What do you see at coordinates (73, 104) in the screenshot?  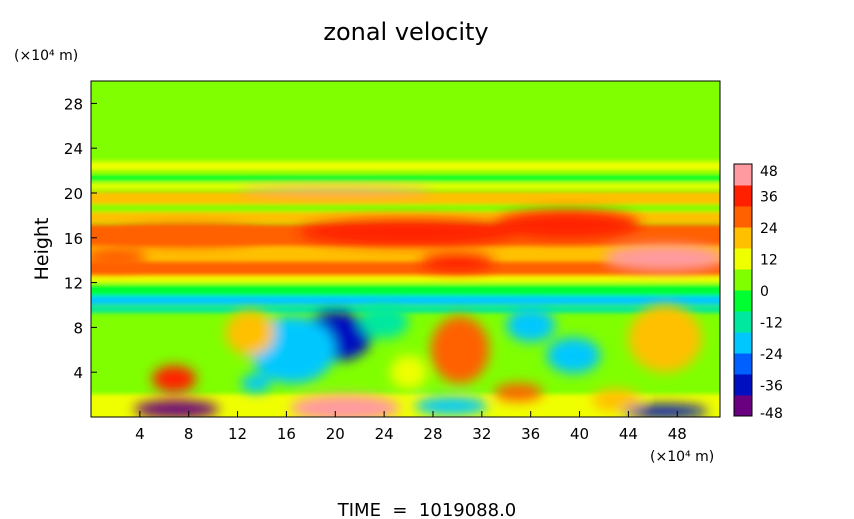 I see `y-tick-label: 28` at bounding box center [73, 104].